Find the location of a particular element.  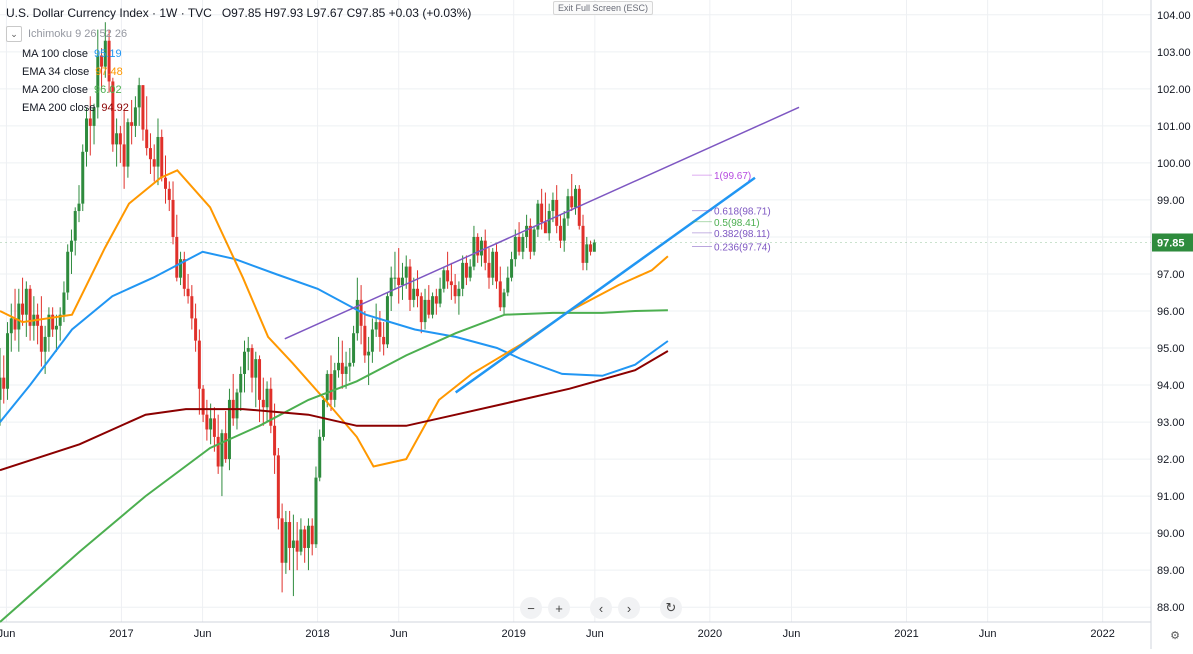

y-tick-label: 96.00 is located at coordinates (1171, 312).